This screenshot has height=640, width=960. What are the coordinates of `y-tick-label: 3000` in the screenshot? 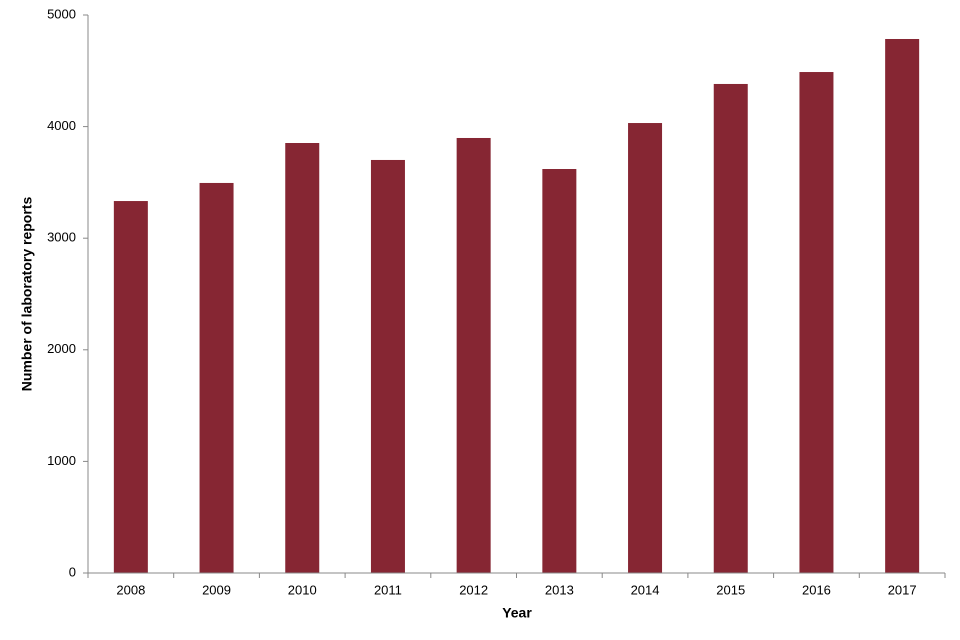 It's located at (61, 237).